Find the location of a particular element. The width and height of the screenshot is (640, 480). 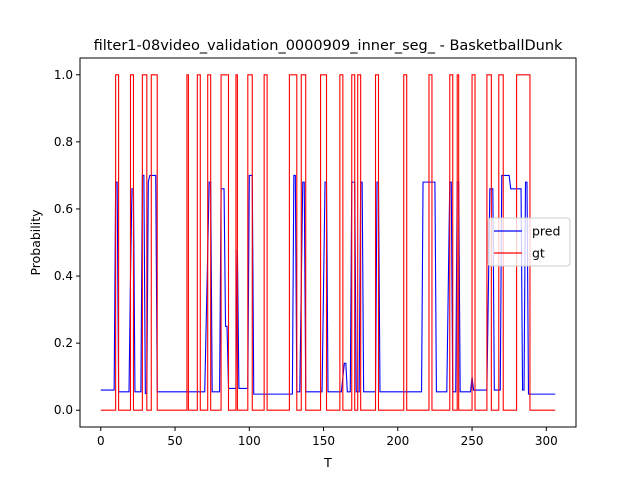

legend-frame is located at coordinates (529, 242).